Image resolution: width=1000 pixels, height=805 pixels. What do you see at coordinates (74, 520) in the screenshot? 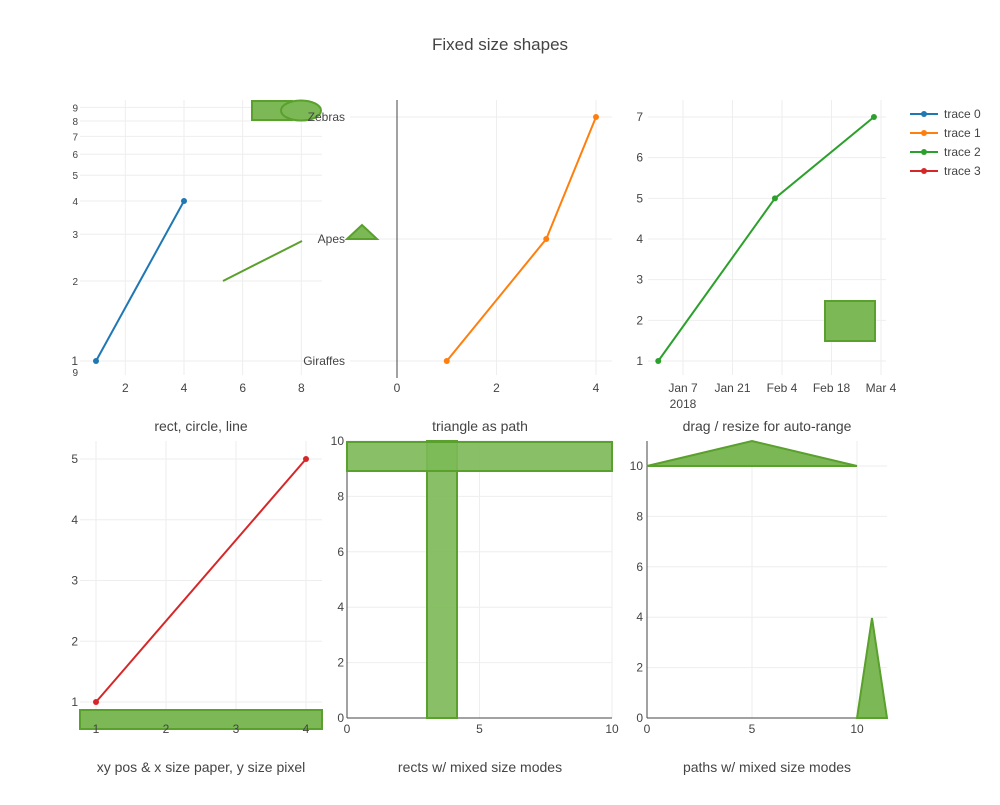
I see `p4-y-tick-3: 4` at bounding box center [74, 520].